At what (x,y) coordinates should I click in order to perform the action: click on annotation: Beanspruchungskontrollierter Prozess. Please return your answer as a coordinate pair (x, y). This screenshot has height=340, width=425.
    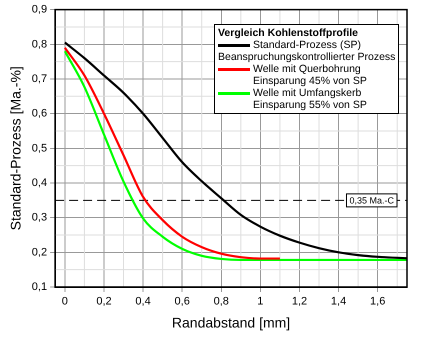
    Looking at the image, I should click on (307, 56).